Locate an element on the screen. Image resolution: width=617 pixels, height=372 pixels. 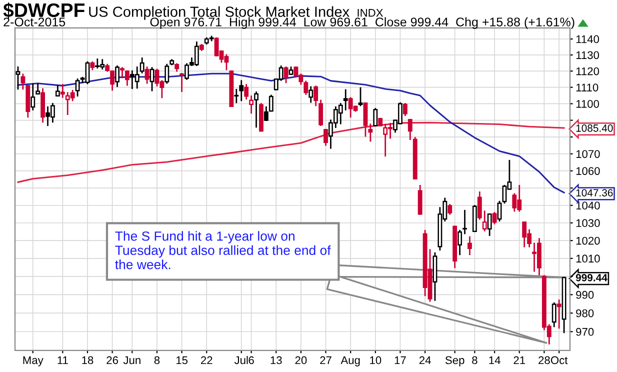
x-tick-label: 26 is located at coordinates (112, 360).